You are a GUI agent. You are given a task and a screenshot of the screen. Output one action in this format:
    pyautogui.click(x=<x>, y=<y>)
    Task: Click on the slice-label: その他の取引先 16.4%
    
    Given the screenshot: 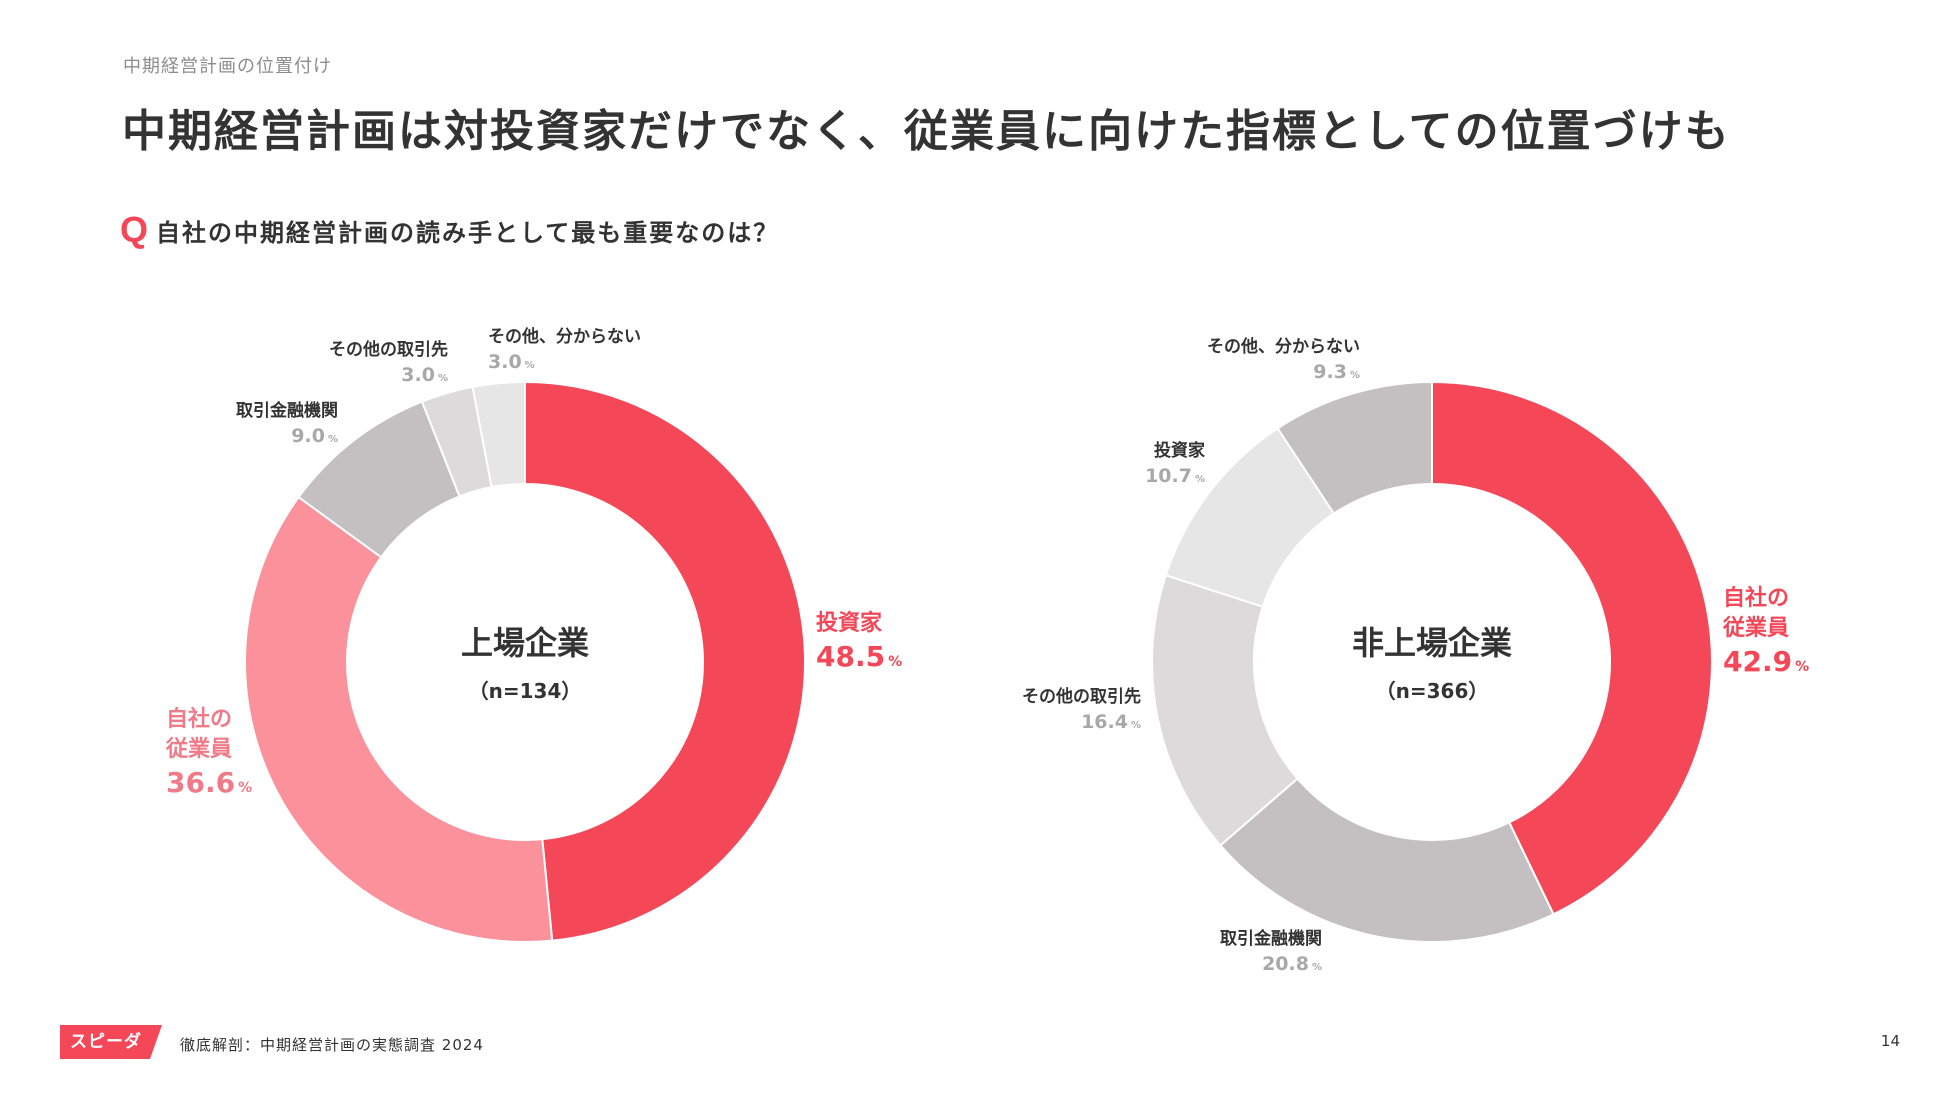 What is the action you would take?
    pyautogui.click(x=1081, y=709)
    